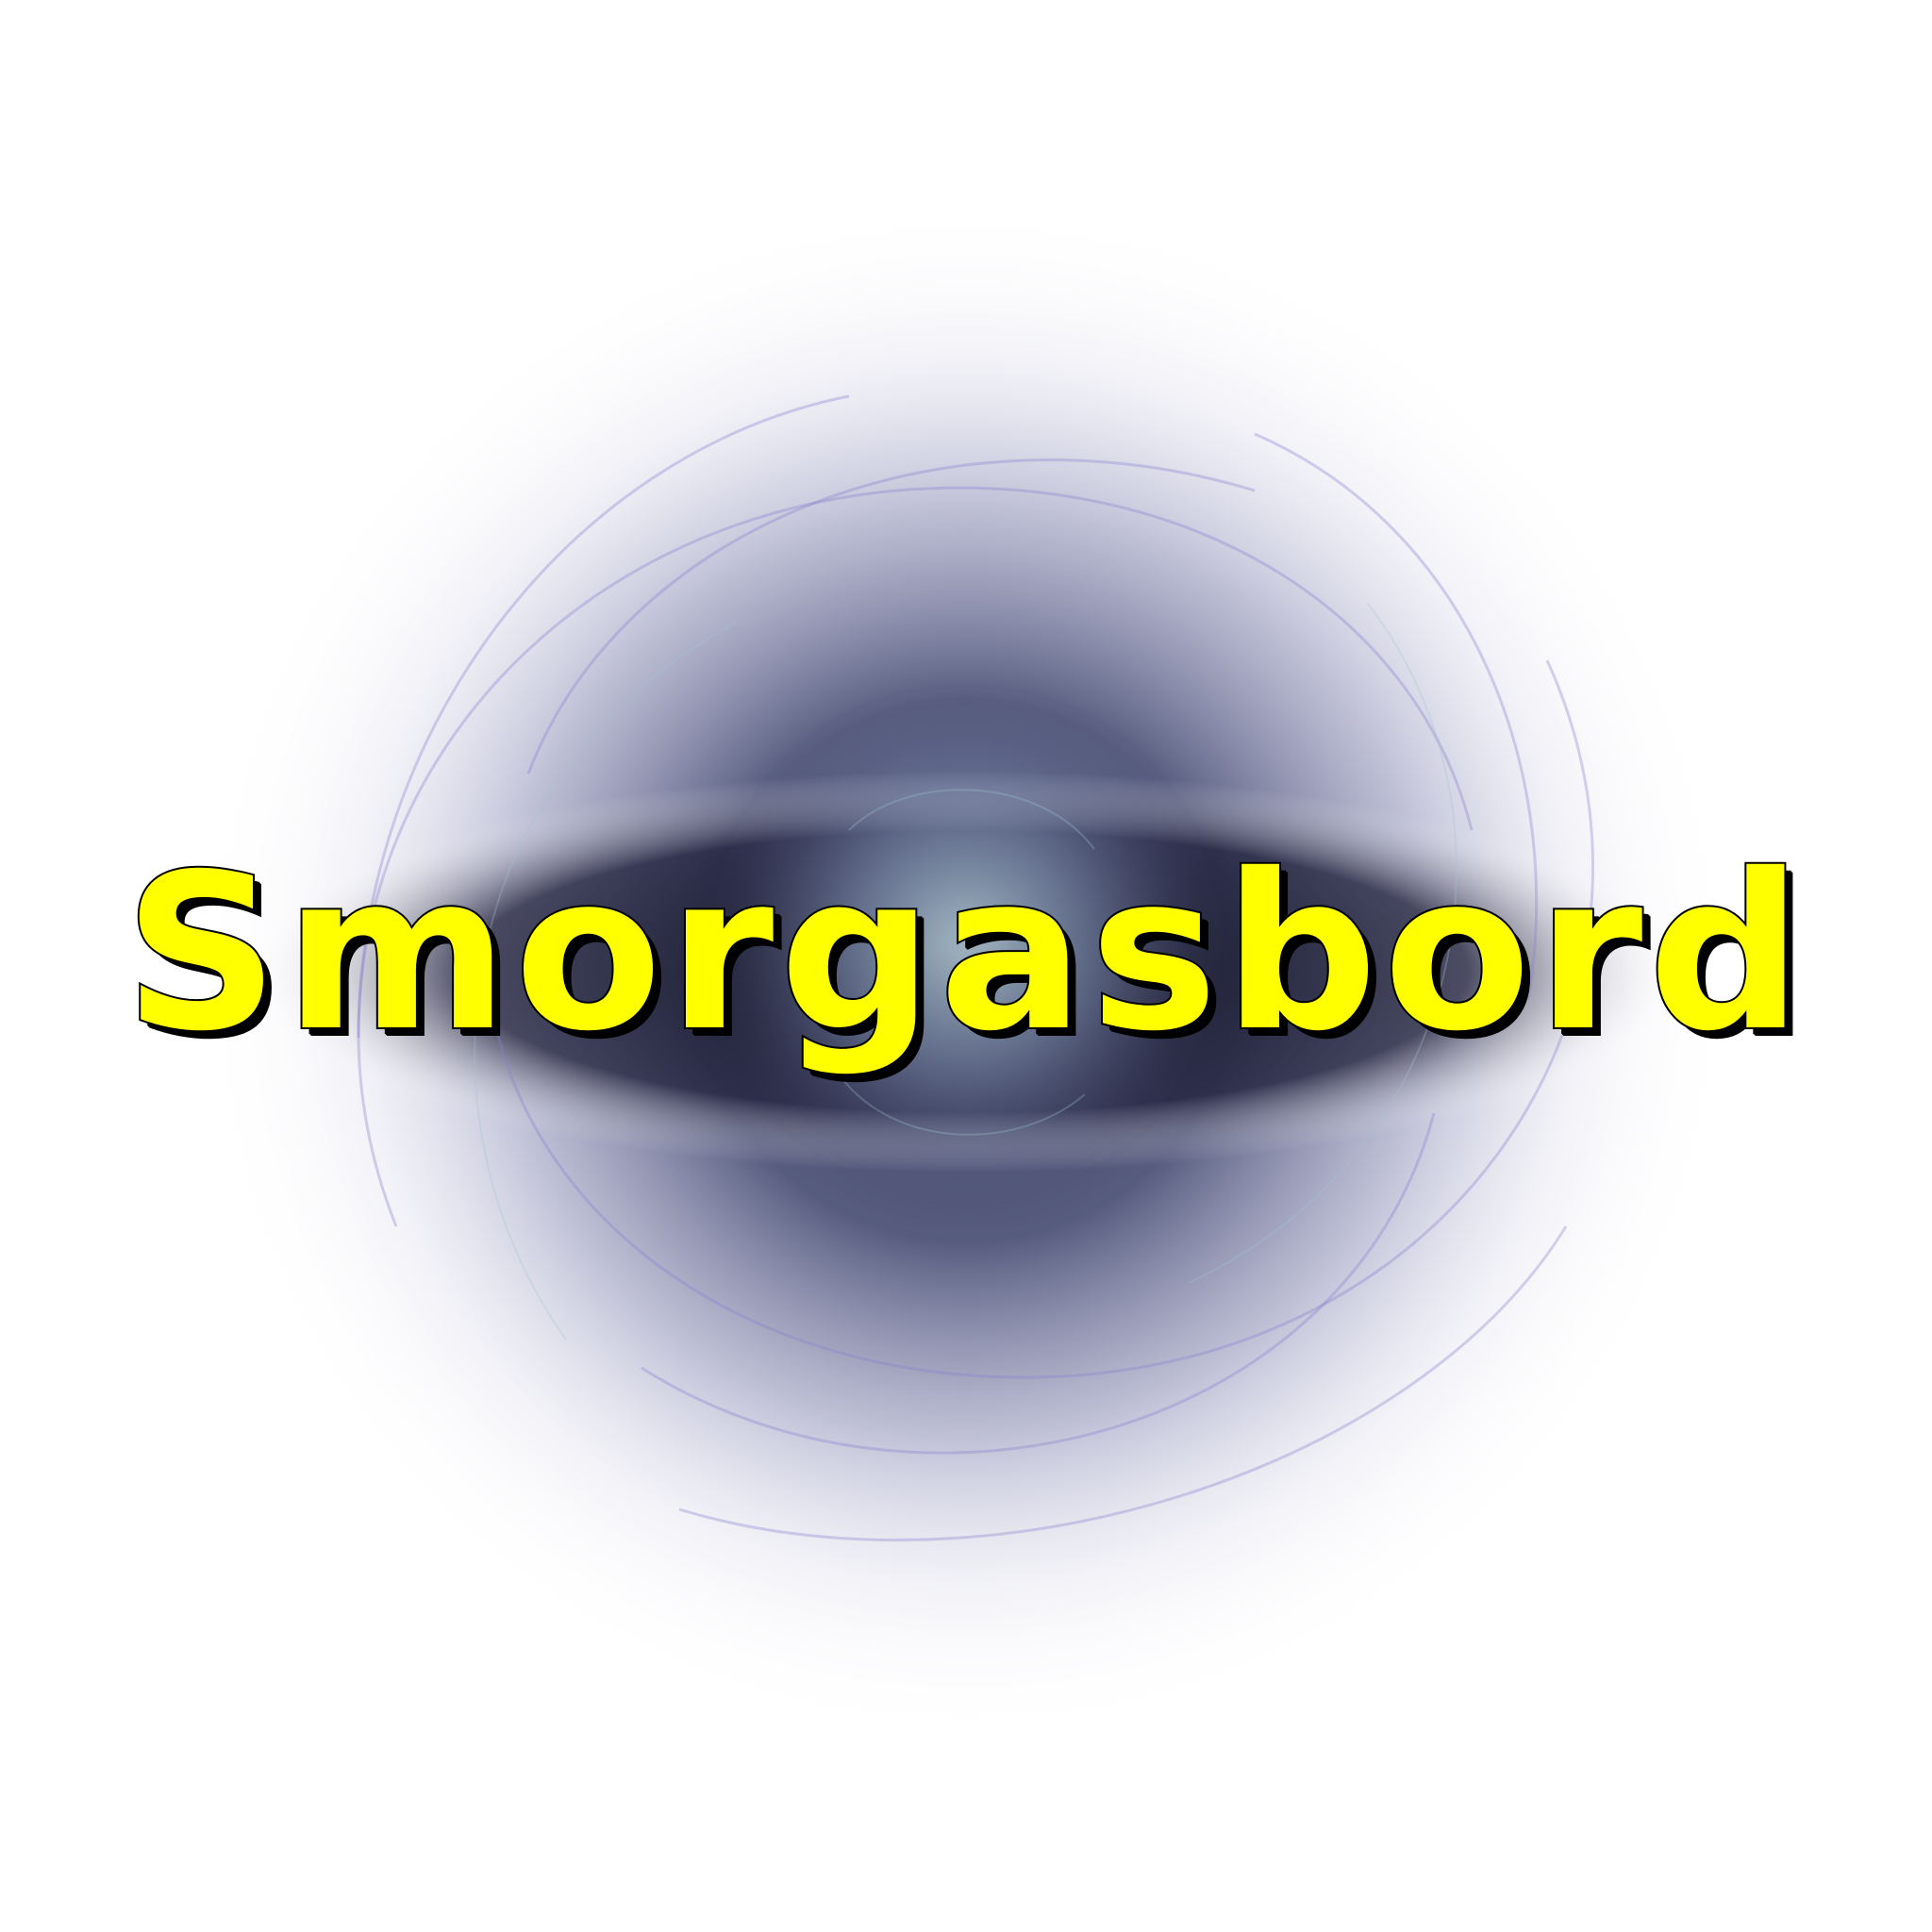 This screenshot has height=1932, width=1932. What do you see at coordinates (972, 953) in the screenshot?
I see `inner-highlight` at bounding box center [972, 953].